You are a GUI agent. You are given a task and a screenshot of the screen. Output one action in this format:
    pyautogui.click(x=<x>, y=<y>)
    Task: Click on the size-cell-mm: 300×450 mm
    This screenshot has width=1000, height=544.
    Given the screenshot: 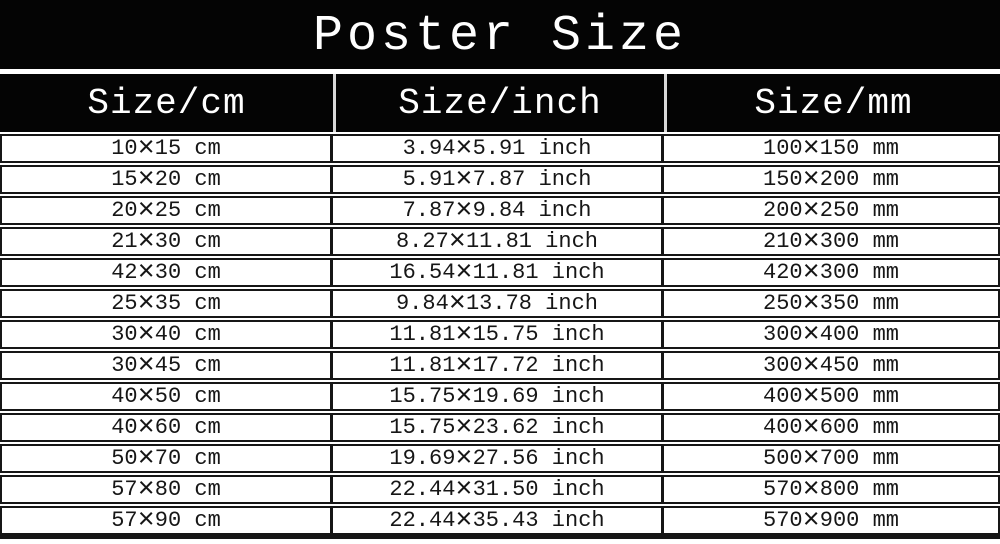 What is the action you would take?
    pyautogui.click(x=832, y=365)
    